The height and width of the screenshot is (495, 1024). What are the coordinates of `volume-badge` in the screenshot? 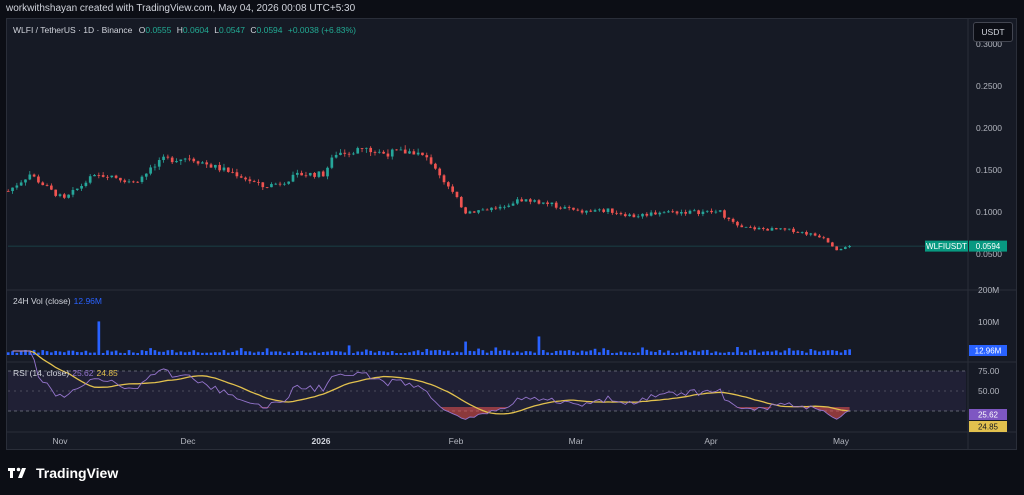 It's located at (988, 350).